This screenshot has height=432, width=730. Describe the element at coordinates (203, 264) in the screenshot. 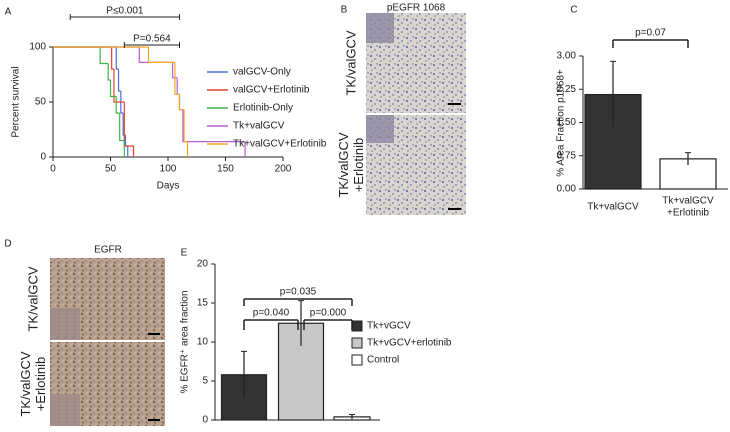

I see `y-tick-label: 20` at that location.